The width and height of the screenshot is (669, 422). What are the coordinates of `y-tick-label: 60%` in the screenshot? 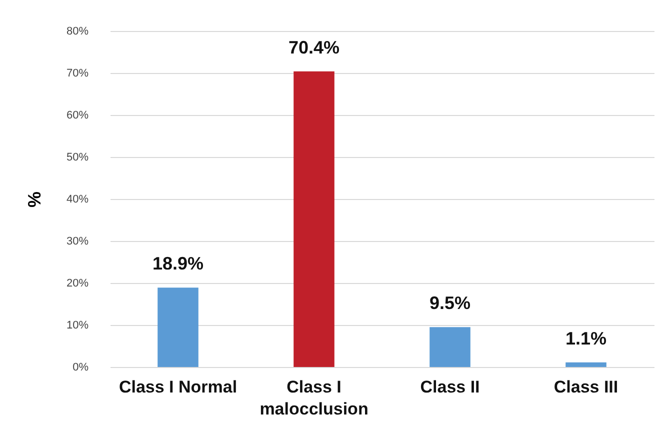 It's located at (77, 116).